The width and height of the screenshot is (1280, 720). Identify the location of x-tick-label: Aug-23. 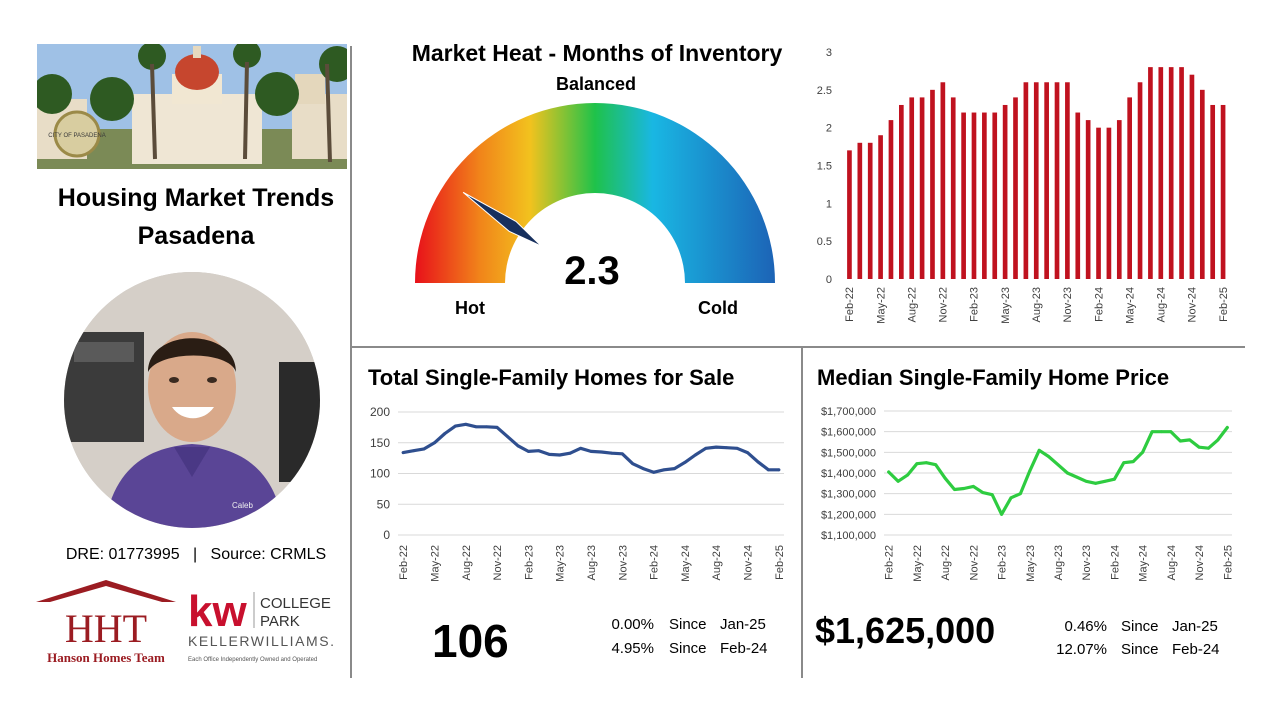
(1059, 562).